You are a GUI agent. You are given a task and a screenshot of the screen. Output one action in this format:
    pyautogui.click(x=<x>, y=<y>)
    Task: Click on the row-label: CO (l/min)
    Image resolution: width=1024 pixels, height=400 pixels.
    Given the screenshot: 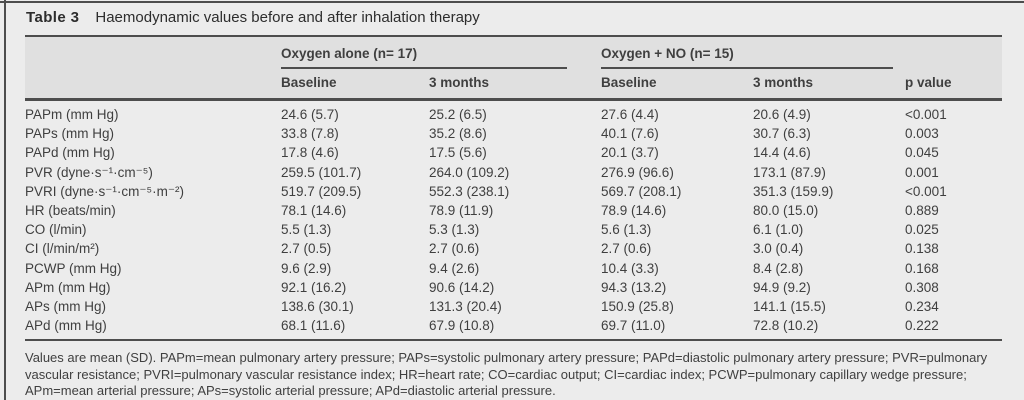 What is the action you would take?
    pyautogui.click(x=56, y=230)
    